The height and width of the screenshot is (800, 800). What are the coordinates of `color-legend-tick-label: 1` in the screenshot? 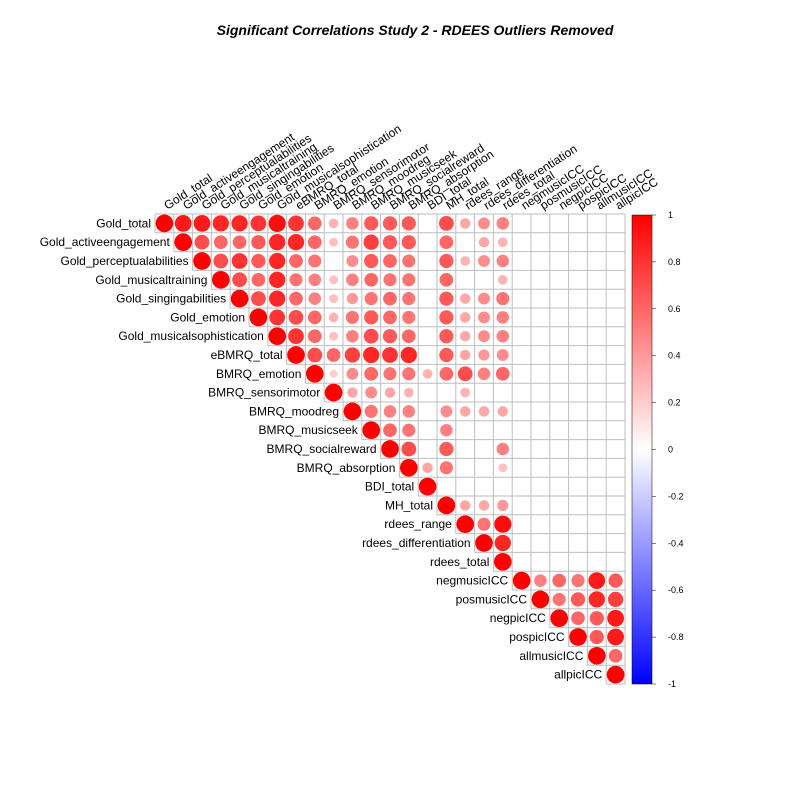 It's located at (670, 215).